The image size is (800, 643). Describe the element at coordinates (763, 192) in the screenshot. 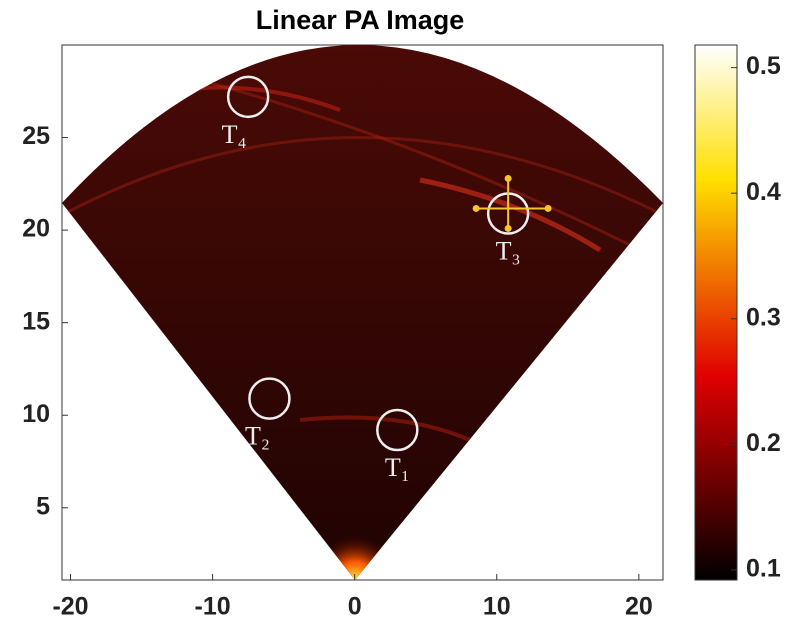

I see `colorbar-tick-label: 0.4` at that location.